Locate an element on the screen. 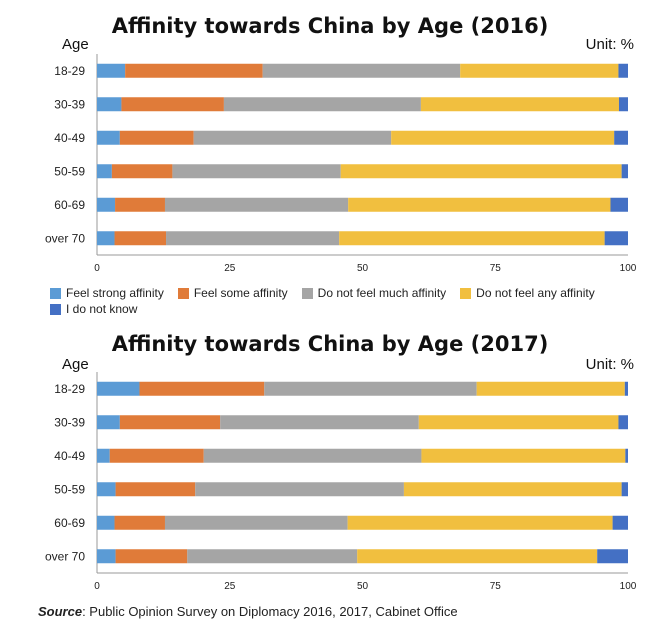  legend-label: Do not feel much affinity is located at coordinates (382, 293).